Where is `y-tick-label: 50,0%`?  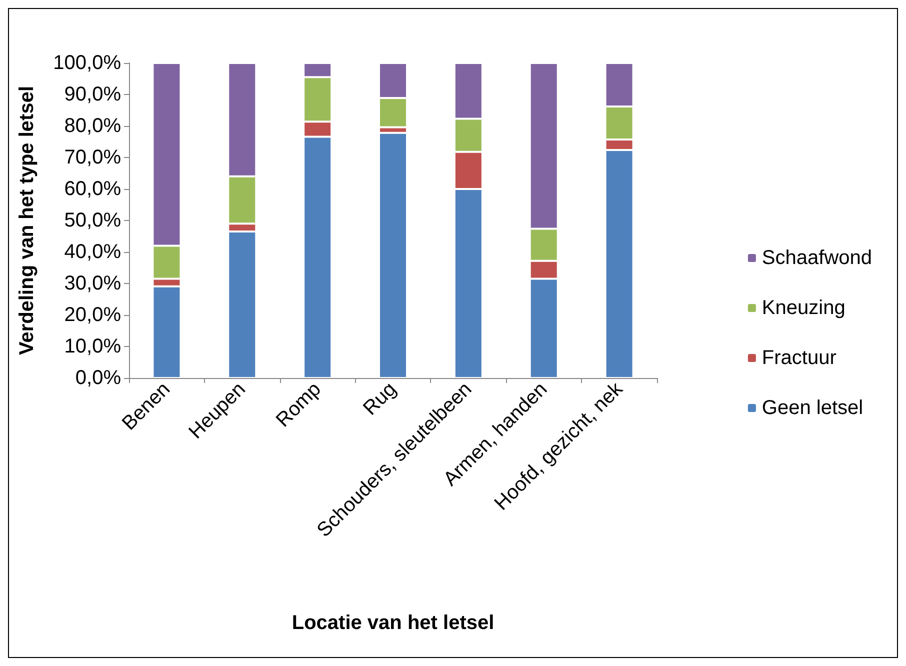 y-tick-label: 50,0% is located at coordinates (93, 221).